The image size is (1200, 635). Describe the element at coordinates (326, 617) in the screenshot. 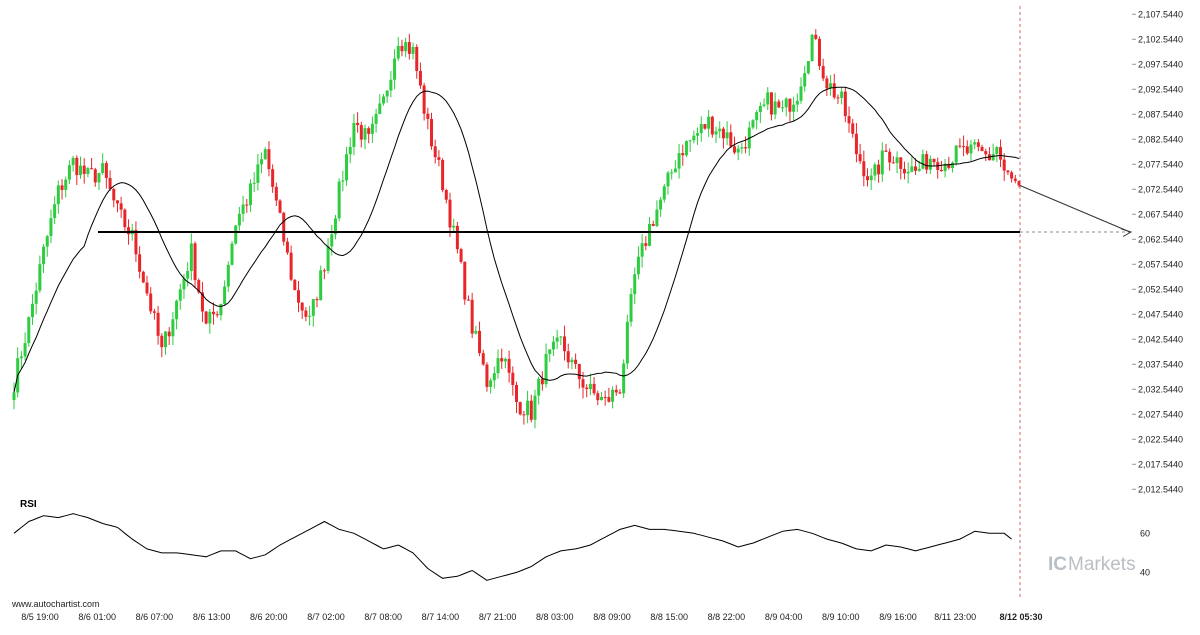

I see `time-tick-label: 8/7 02:00` at that location.